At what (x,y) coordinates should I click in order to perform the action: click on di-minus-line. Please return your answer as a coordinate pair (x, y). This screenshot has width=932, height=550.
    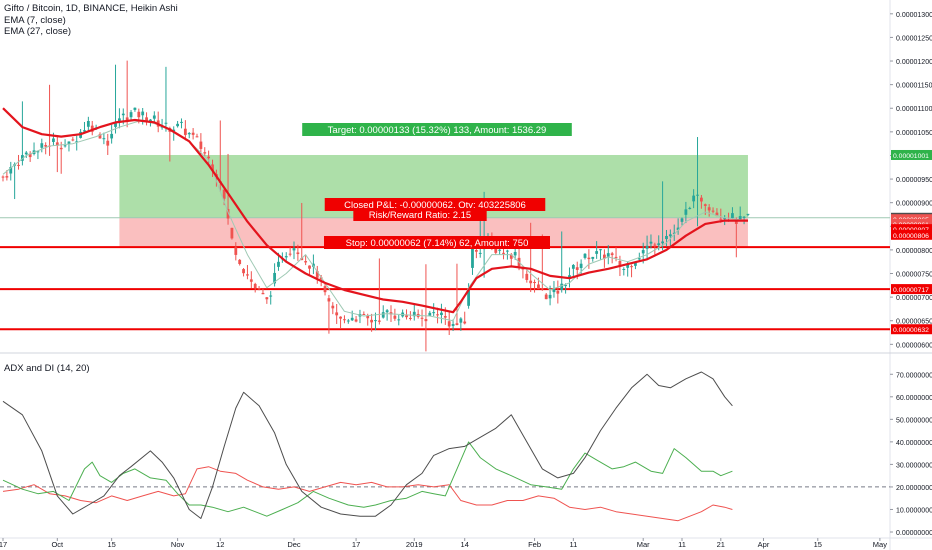
    Looking at the image, I should click on (367, 494).